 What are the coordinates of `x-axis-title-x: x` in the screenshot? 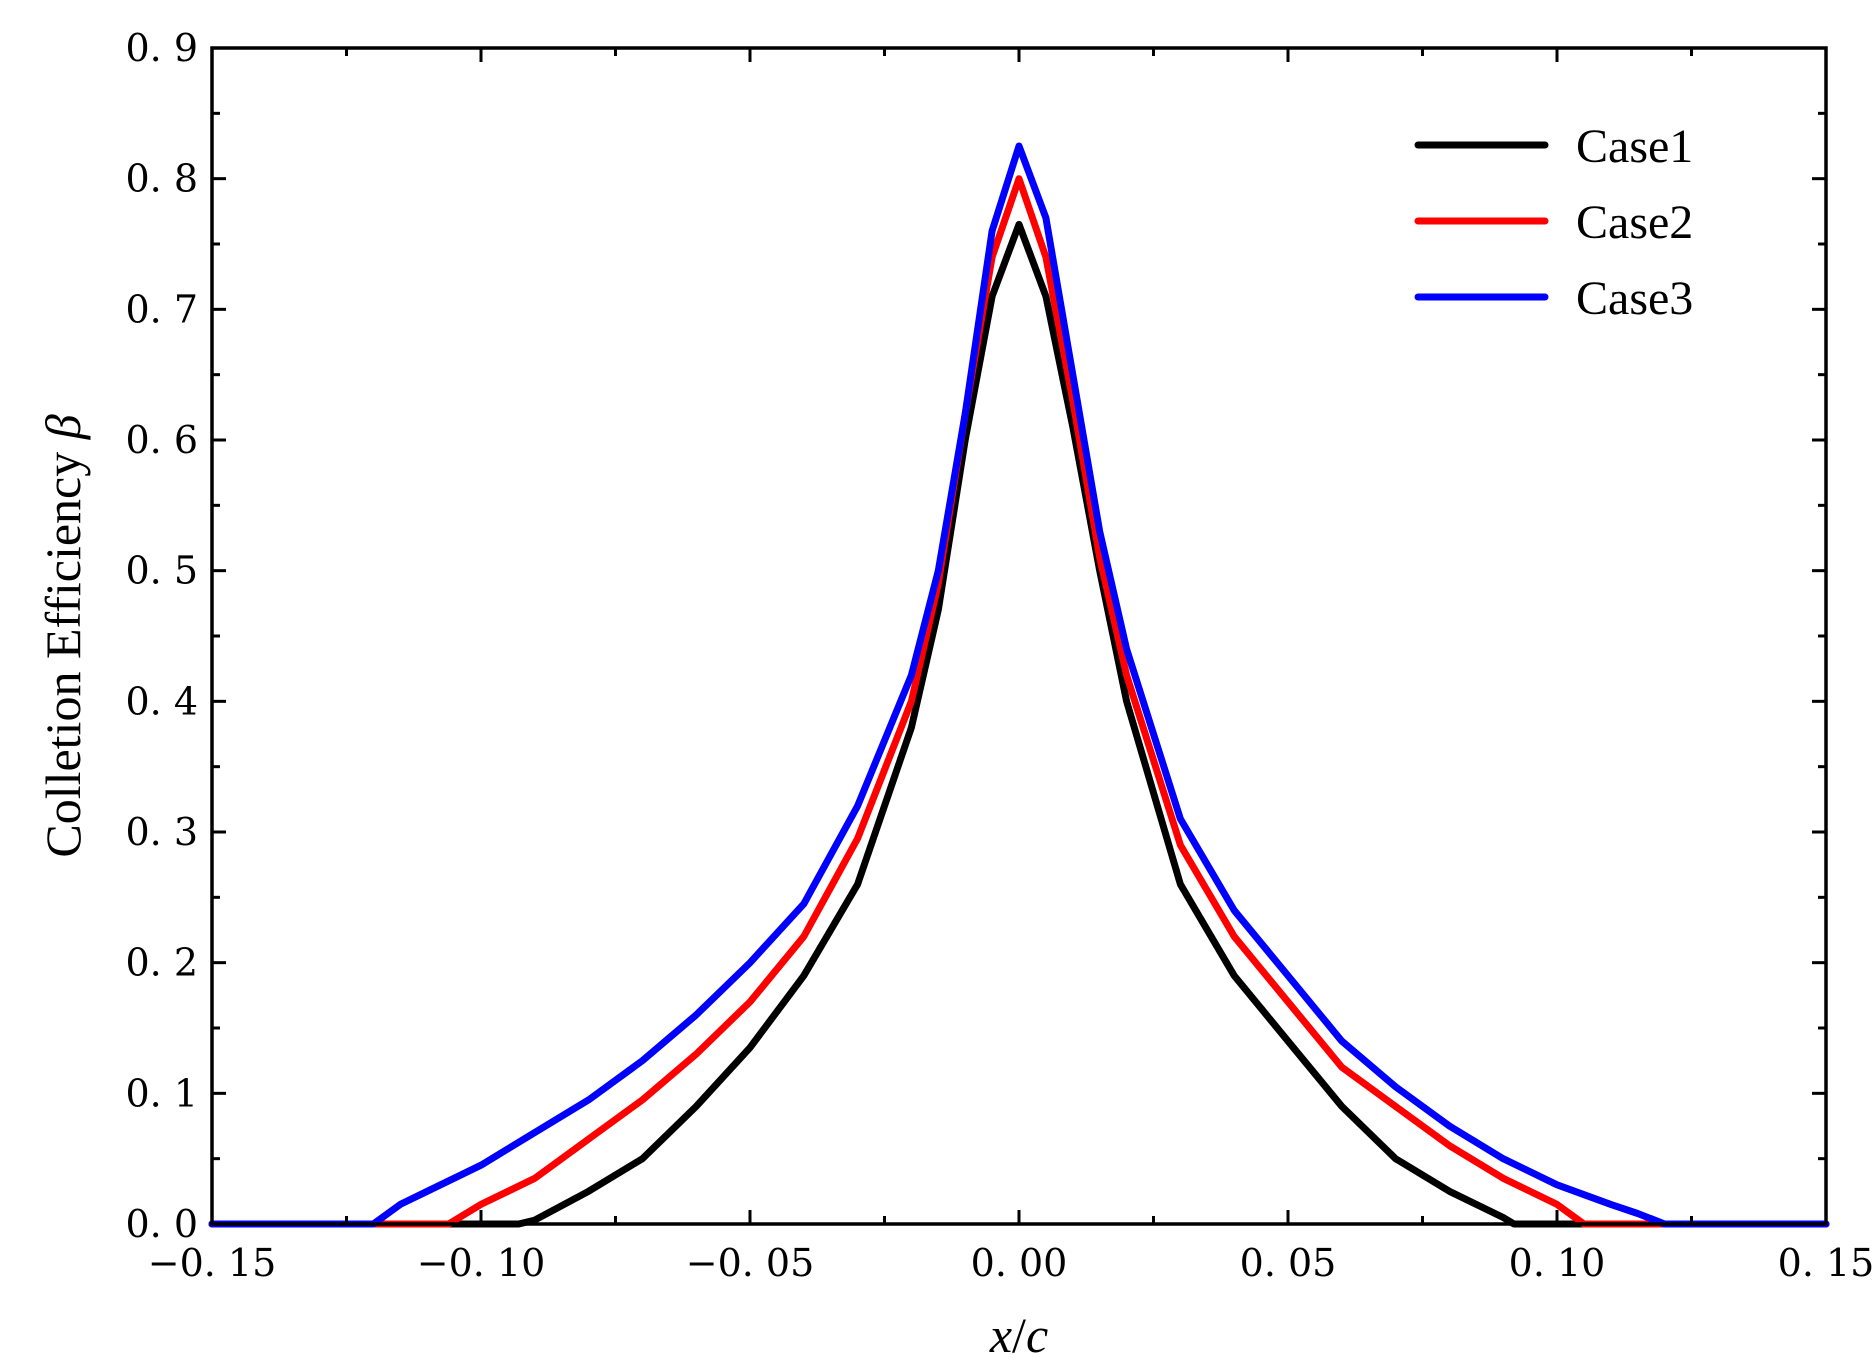 It's located at (1000, 1335).